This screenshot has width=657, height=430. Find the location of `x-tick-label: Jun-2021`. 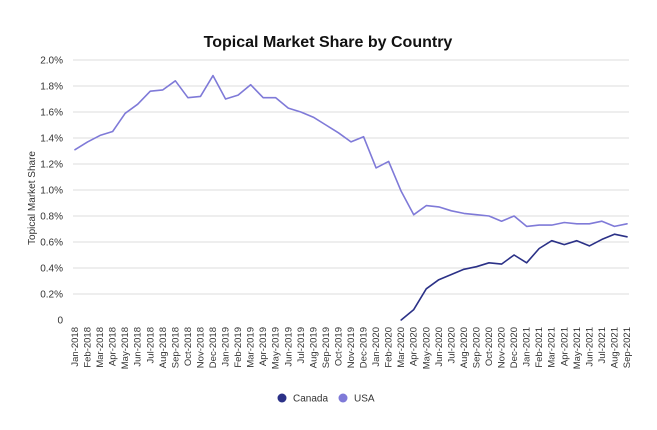

x-tick-label: Jun-2021 is located at coordinates (589, 347).